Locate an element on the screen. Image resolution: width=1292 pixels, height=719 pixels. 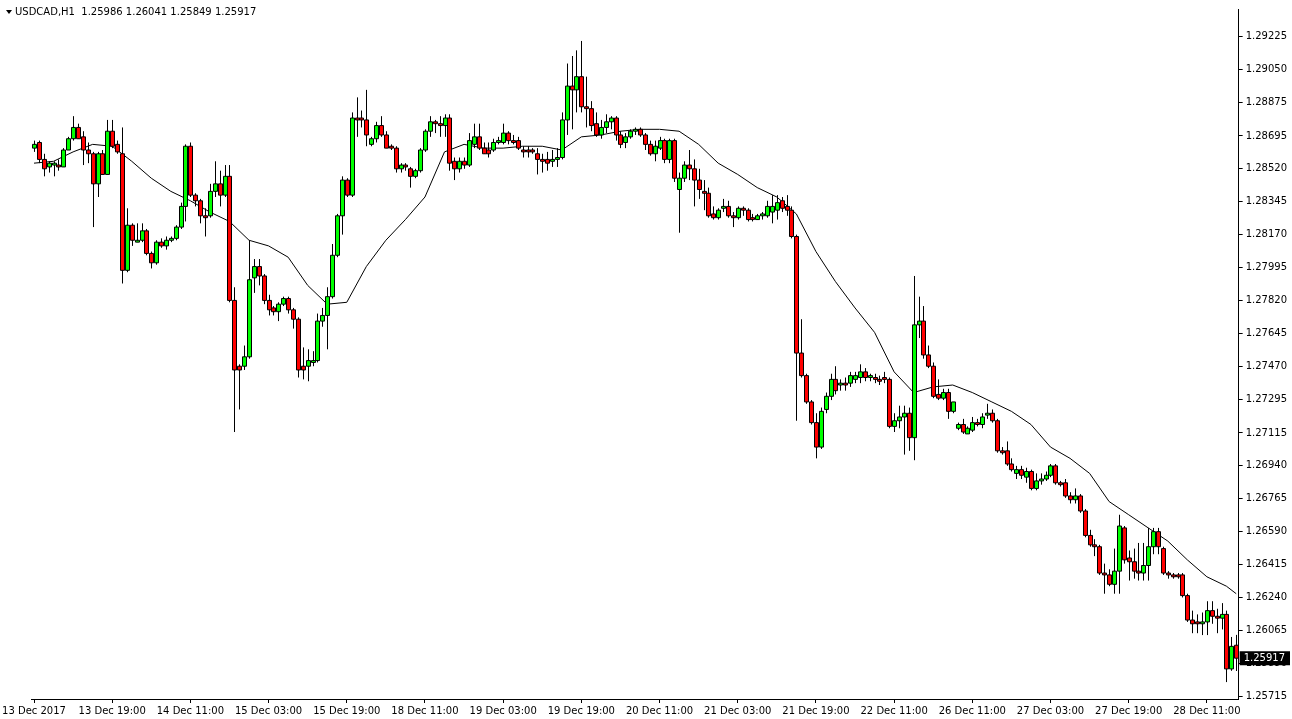
y-tick-label: 1.26240 is located at coordinates (1266, 597).